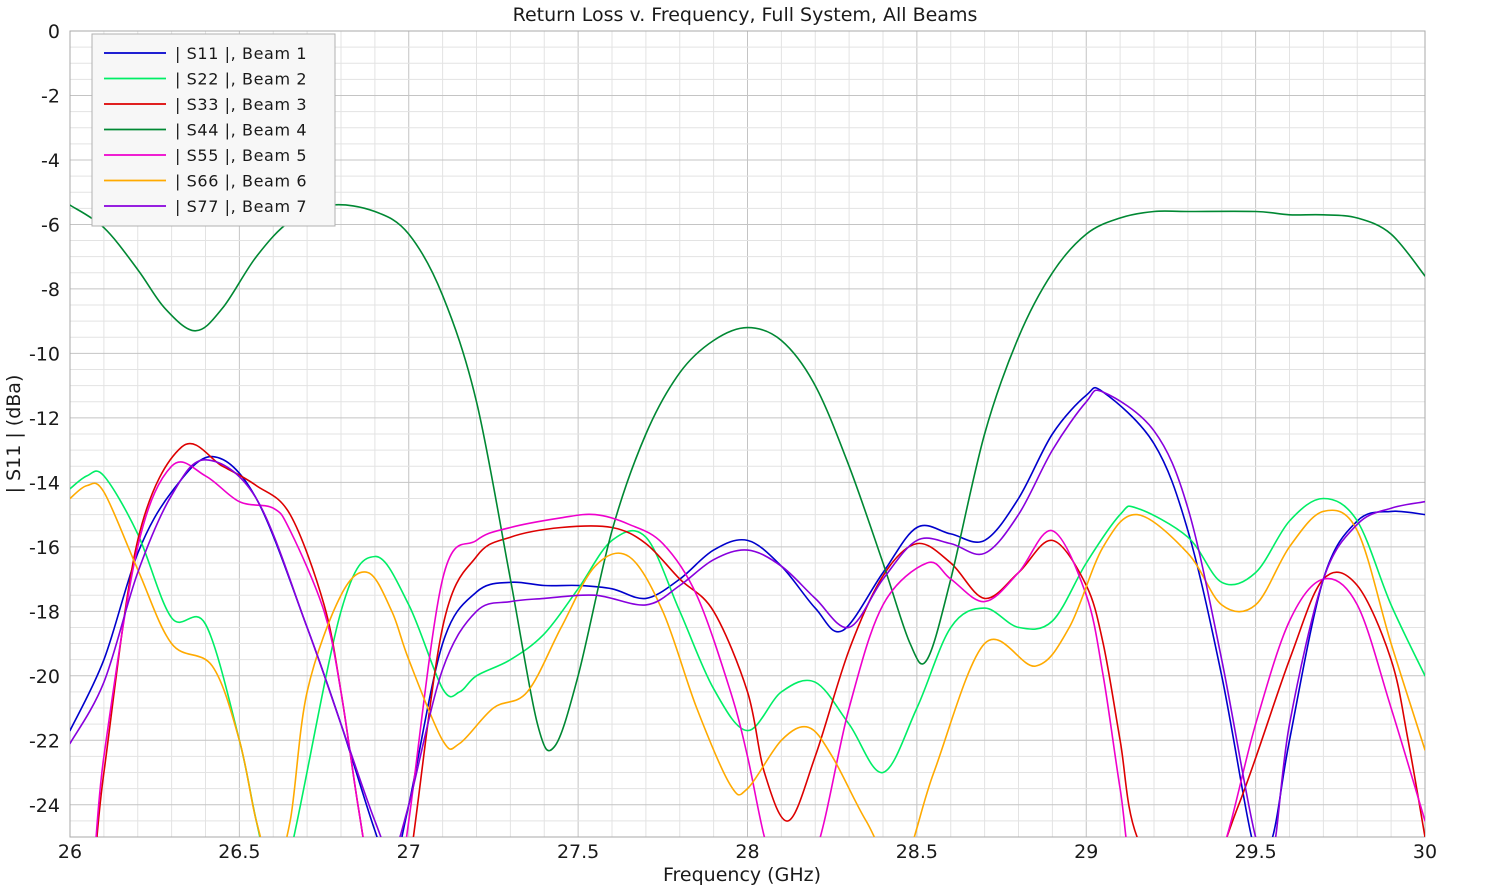 The image size is (1496, 894). Describe the element at coordinates (409, 852) in the screenshot. I see `x-tick-label: 27` at that location.